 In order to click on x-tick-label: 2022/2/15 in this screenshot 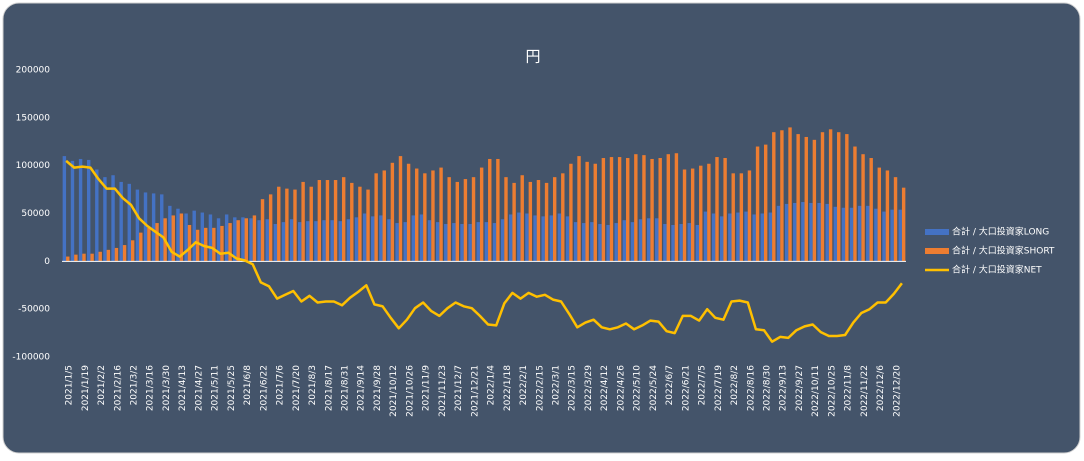, I will do `click(540, 388)`.